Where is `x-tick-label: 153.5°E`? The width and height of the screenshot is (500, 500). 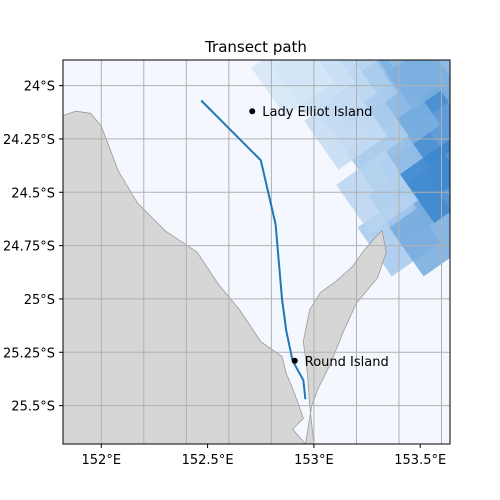 x-tick-label: 153.5°E is located at coordinates (420, 460).